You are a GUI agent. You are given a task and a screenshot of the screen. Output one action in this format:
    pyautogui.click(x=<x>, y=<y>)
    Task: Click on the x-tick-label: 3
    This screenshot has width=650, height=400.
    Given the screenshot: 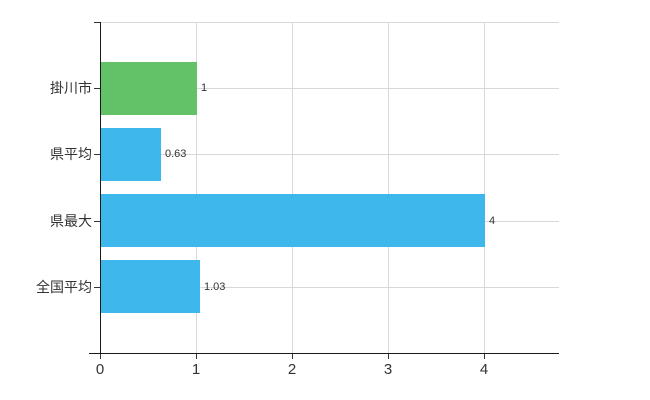 What is the action you would take?
    pyautogui.click(x=388, y=369)
    